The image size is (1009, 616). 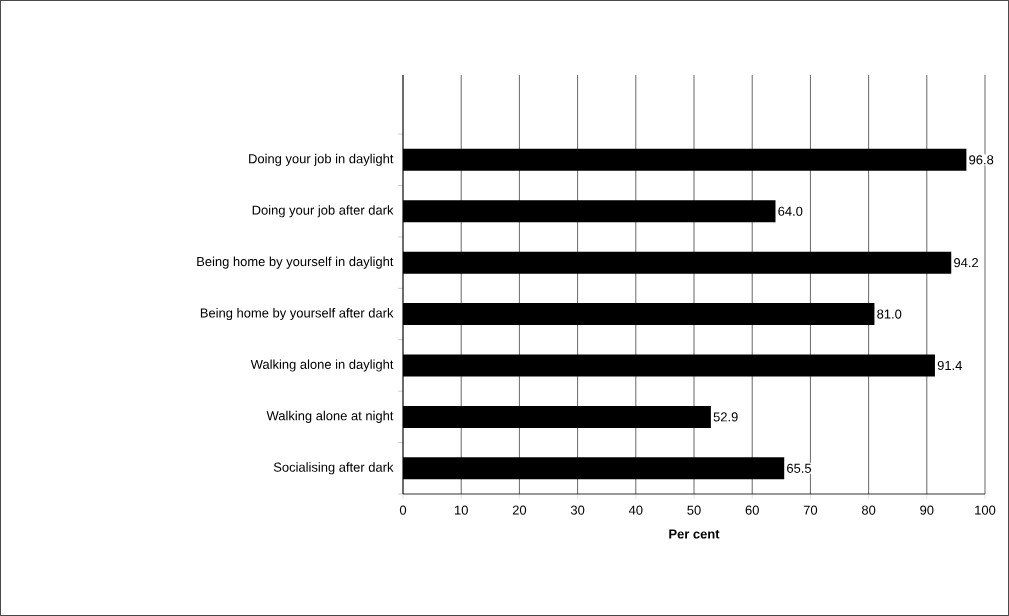 I want to click on y-tick-label: Socialising after dark, so click(x=333, y=468).